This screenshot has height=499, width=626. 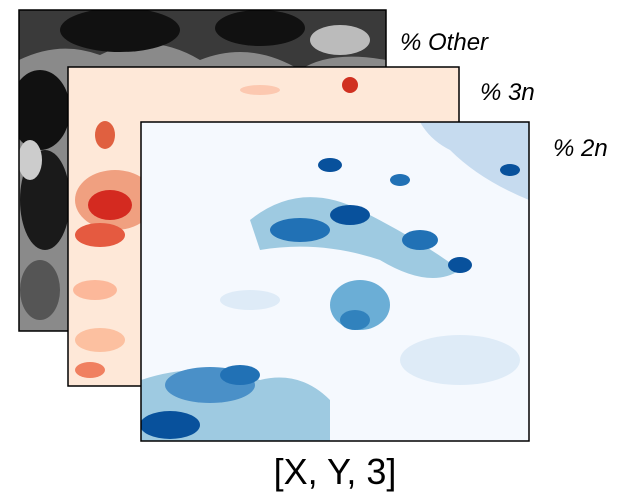 What do you see at coordinates (507, 92) in the screenshot?
I see `layer-label: % 3n` at bounding box center [507, 92].